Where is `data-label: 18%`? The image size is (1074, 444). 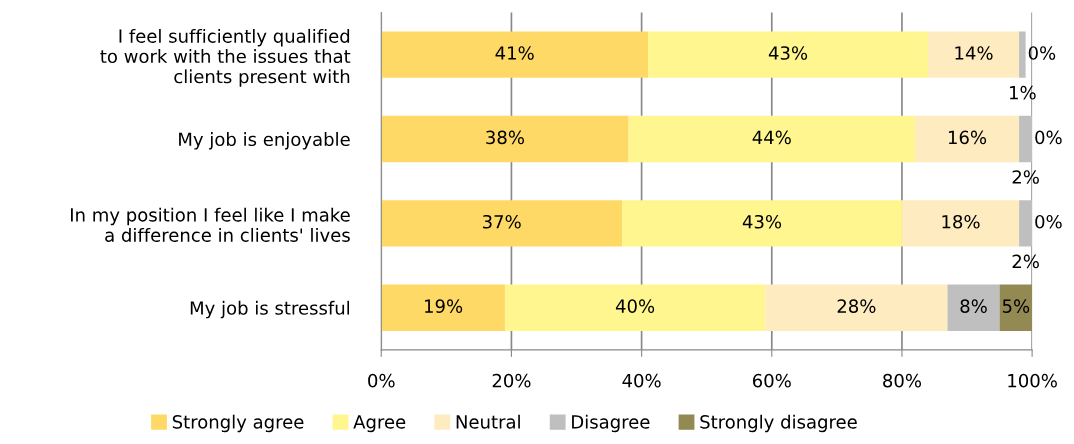 data-label: 18% is located at coordinates (961, 221).